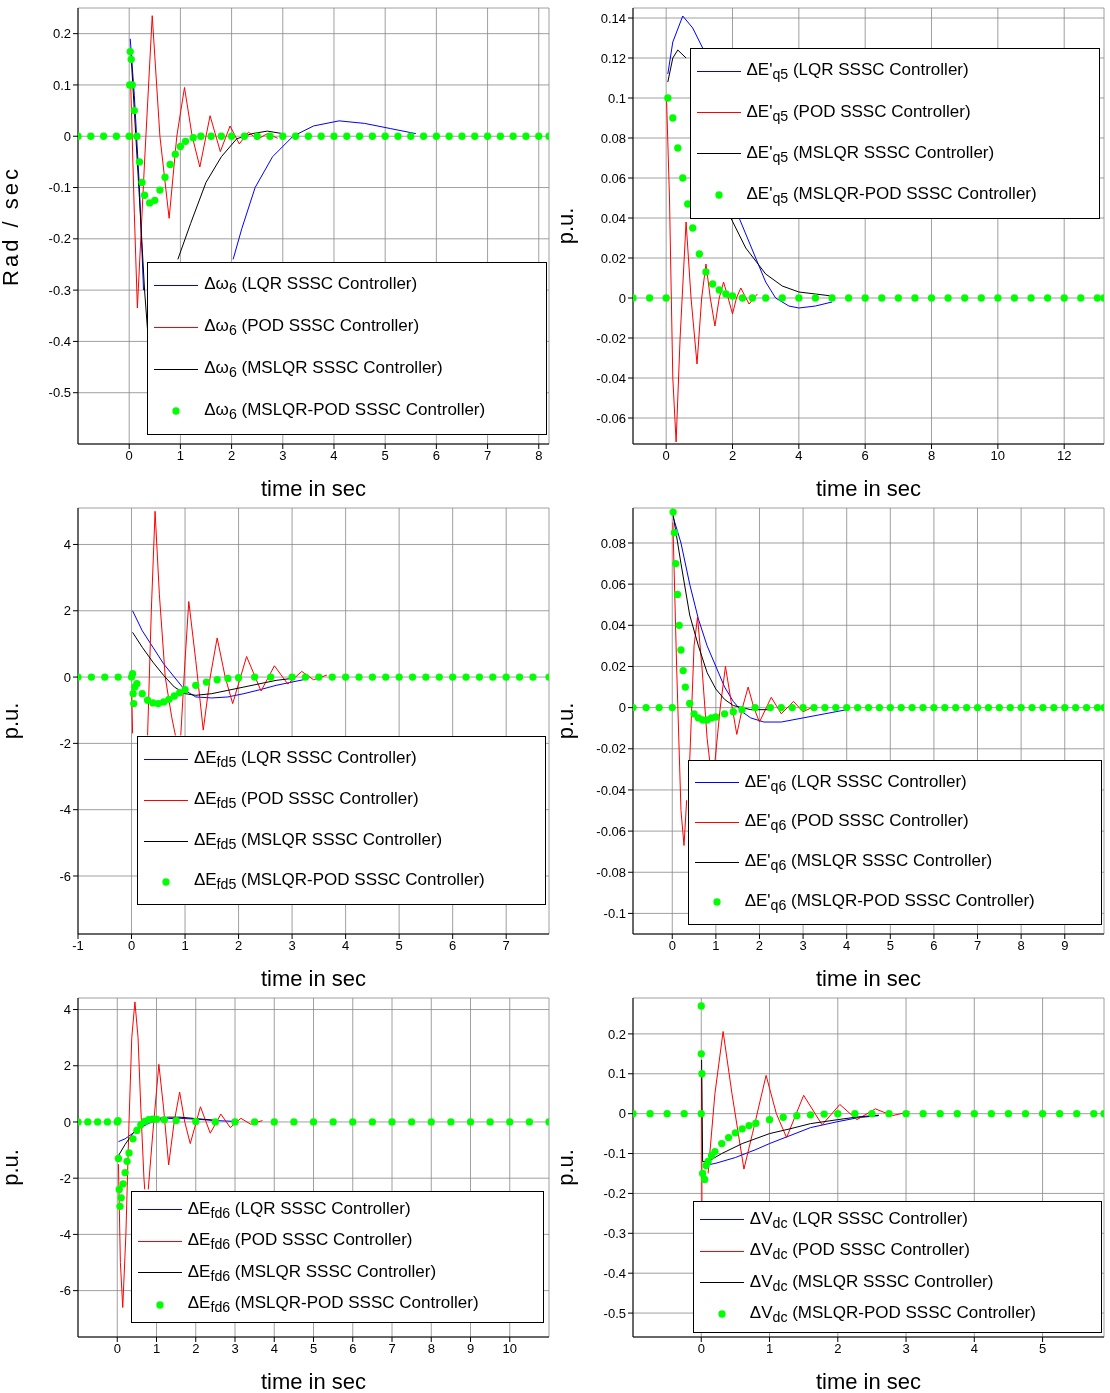  What do you see at coordinates (305, 759) in the screenshot?
I see `legend-label: ΔE$_{fd5}$ (LQR SSSC Controller)` at bounding box center [305, 759].